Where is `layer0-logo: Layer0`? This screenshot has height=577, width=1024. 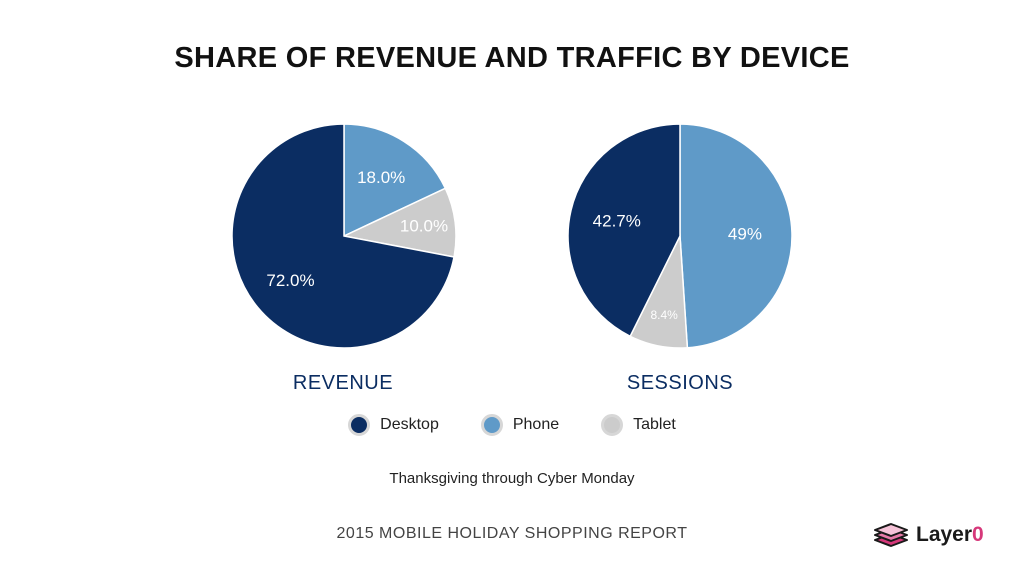 layer0-logo: Layer0 is located at coordinates (928, 535).